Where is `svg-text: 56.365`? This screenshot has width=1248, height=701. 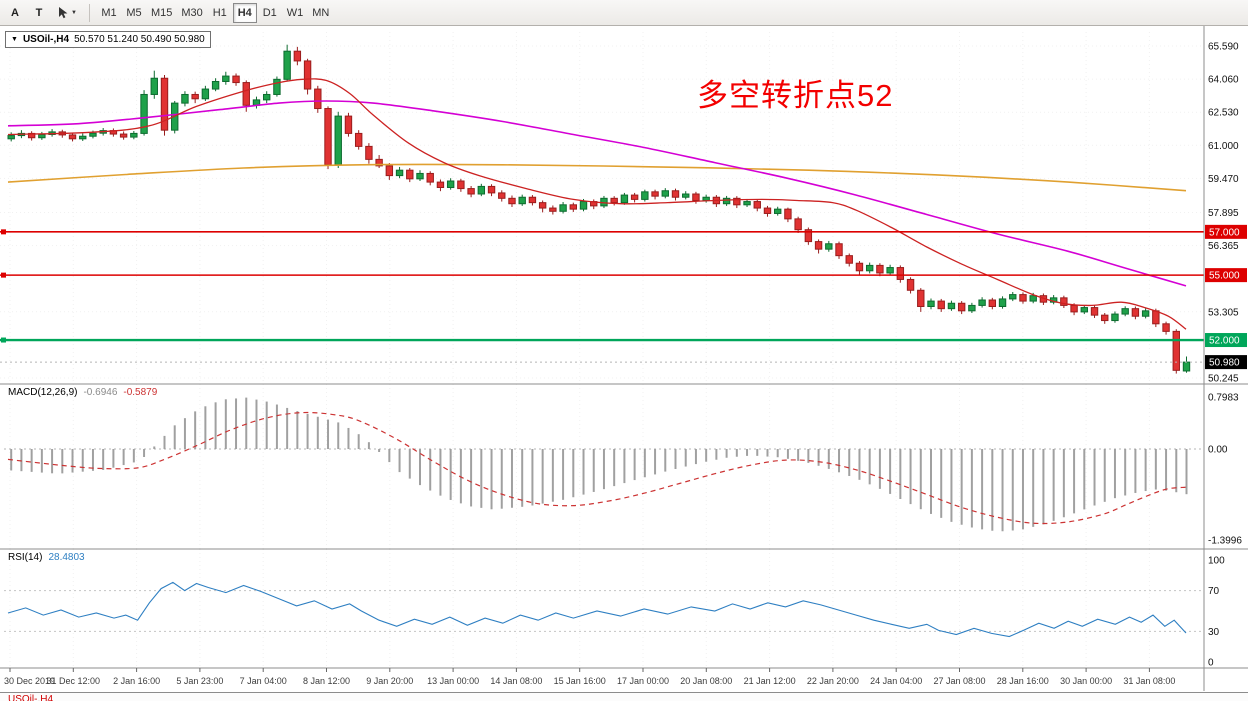 svg-text: 56.365 is located at coordinates (1223, 246).